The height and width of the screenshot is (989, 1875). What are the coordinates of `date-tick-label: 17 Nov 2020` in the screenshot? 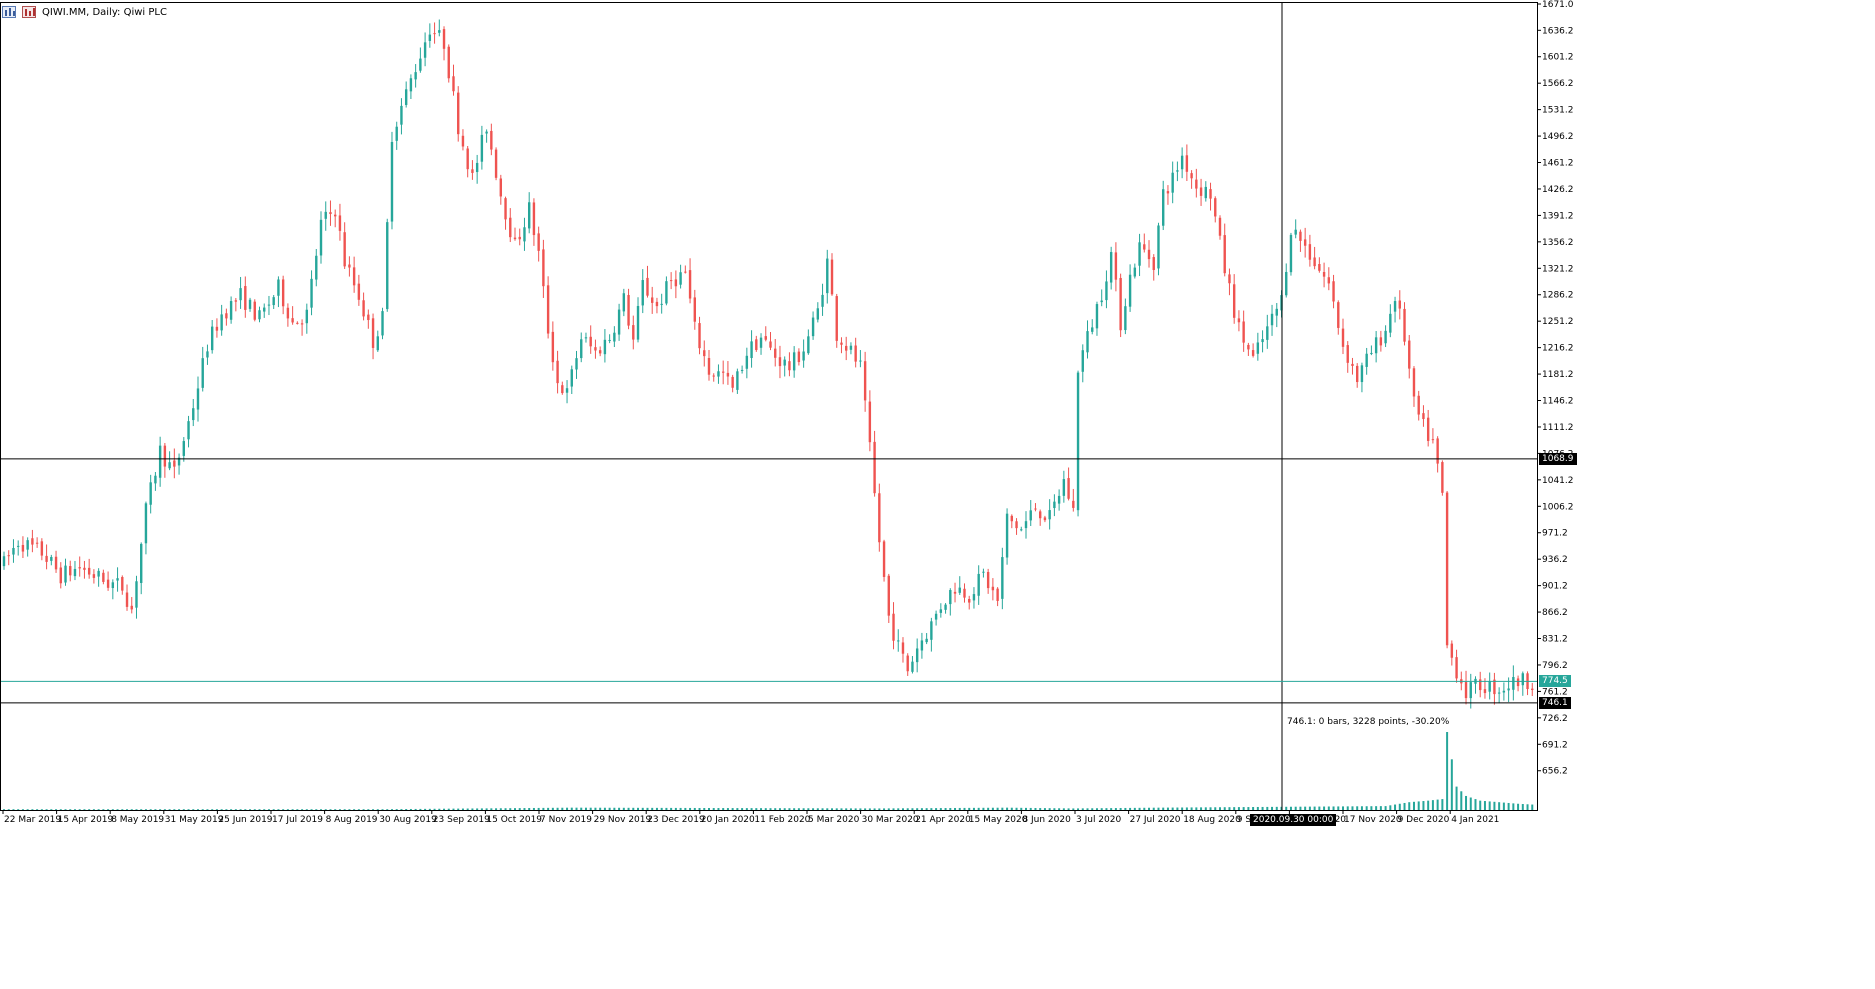 It's located at (1373, 820).